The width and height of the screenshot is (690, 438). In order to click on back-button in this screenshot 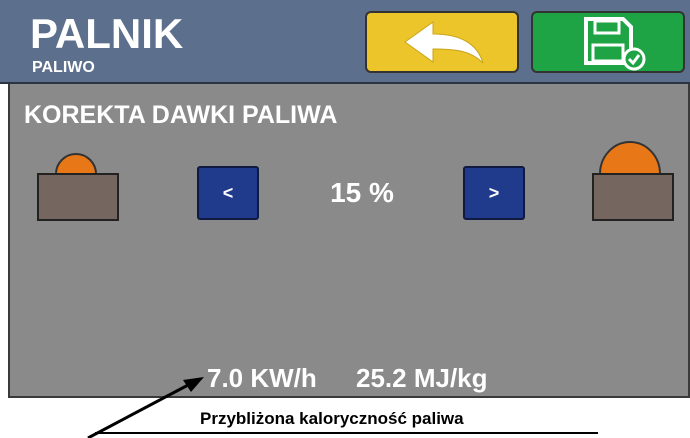, I will do `click(442, 42)`.